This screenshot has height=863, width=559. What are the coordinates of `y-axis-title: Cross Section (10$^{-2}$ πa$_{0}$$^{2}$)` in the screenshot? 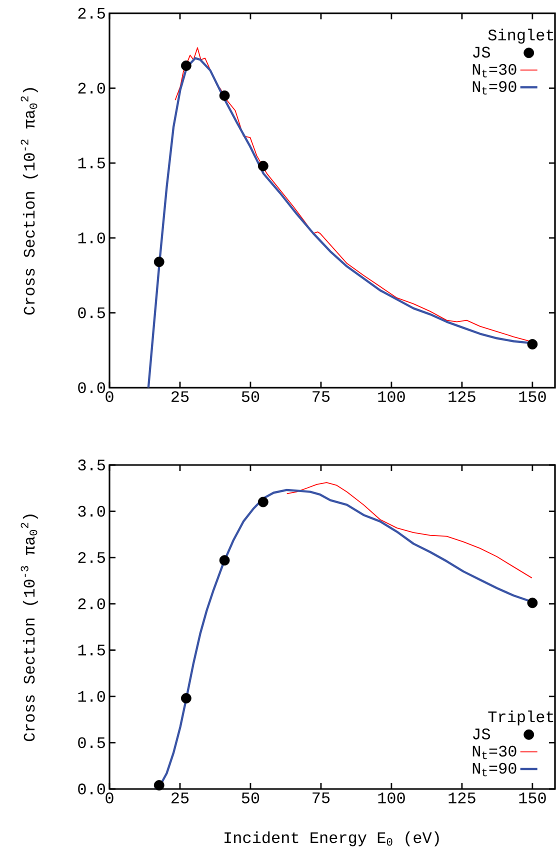 It's located at (29, 201).